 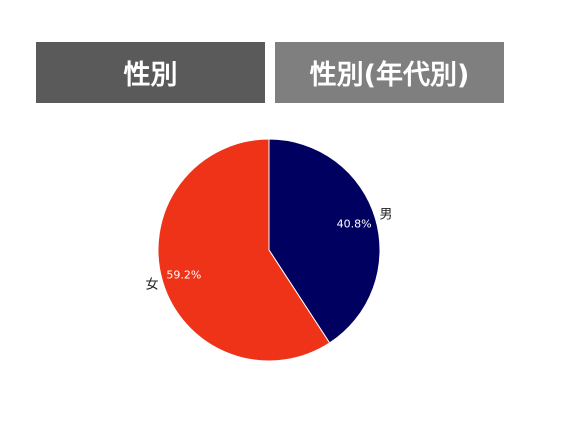 What do you see at coordinates (386, 215) in the screenshot?
I see `category-label: 男` at bounding box center [386, 215].